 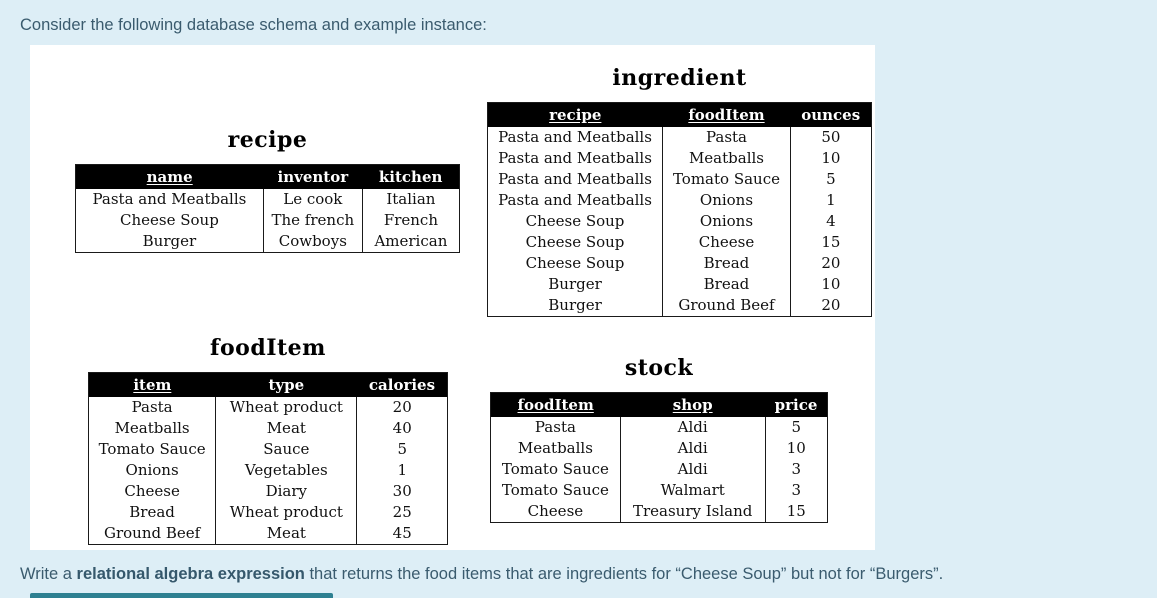 I want to click on table-row: Pasta and Meatballs Pasta 50, so click(x=680, y=137).